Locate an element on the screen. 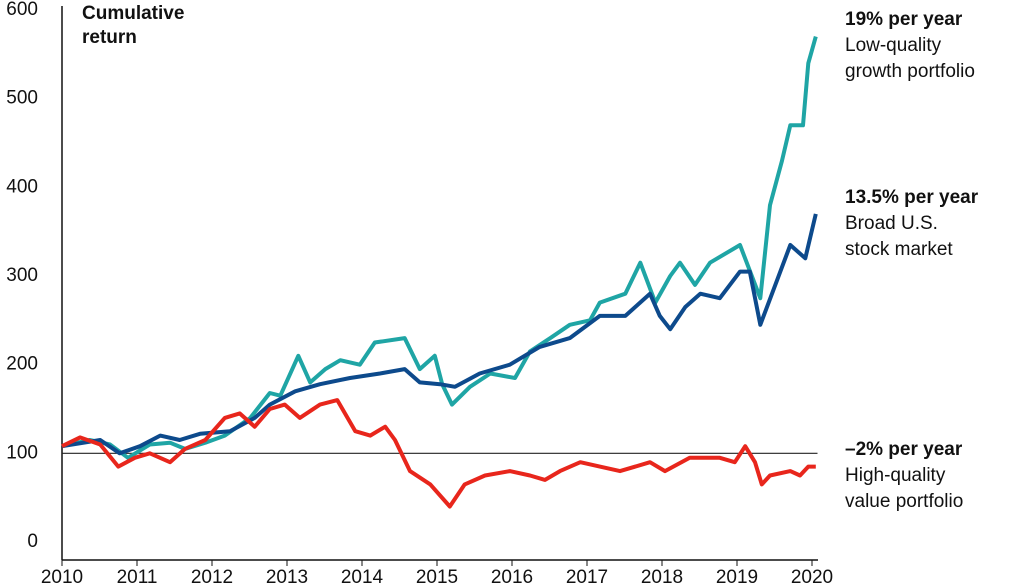 The width and height of the screenshot is (1024, 588). y-tick-label: 100 is located at coordinates (22, 452).